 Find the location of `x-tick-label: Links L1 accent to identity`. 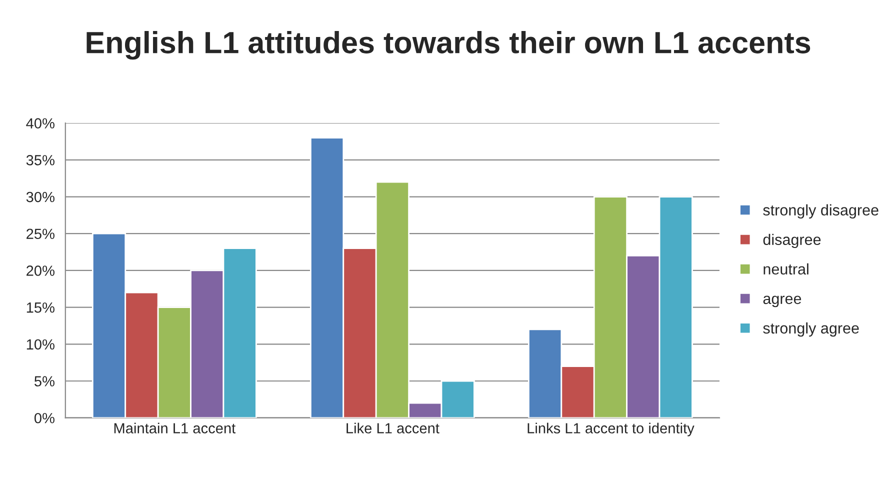

x-tick-label: Links L1 accent to identity is located at coordinates (611, 429).